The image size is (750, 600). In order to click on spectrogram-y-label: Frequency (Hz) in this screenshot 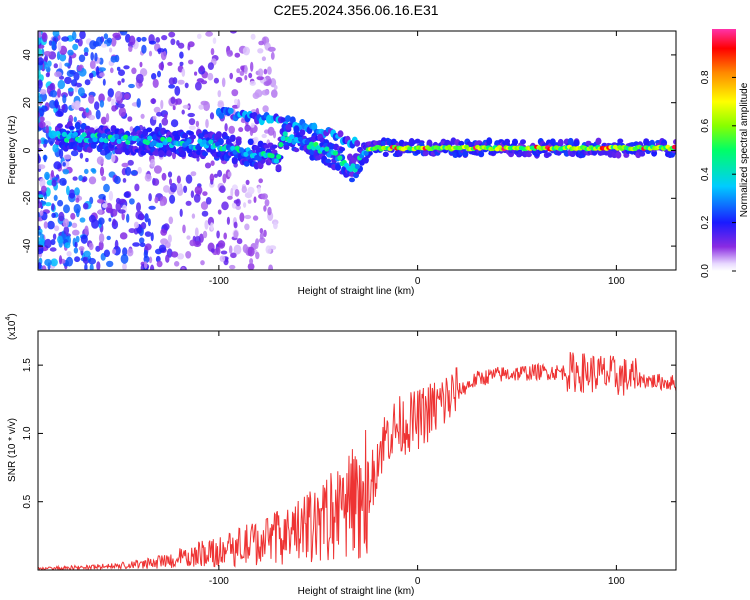, I will do `click(12, 150)`.